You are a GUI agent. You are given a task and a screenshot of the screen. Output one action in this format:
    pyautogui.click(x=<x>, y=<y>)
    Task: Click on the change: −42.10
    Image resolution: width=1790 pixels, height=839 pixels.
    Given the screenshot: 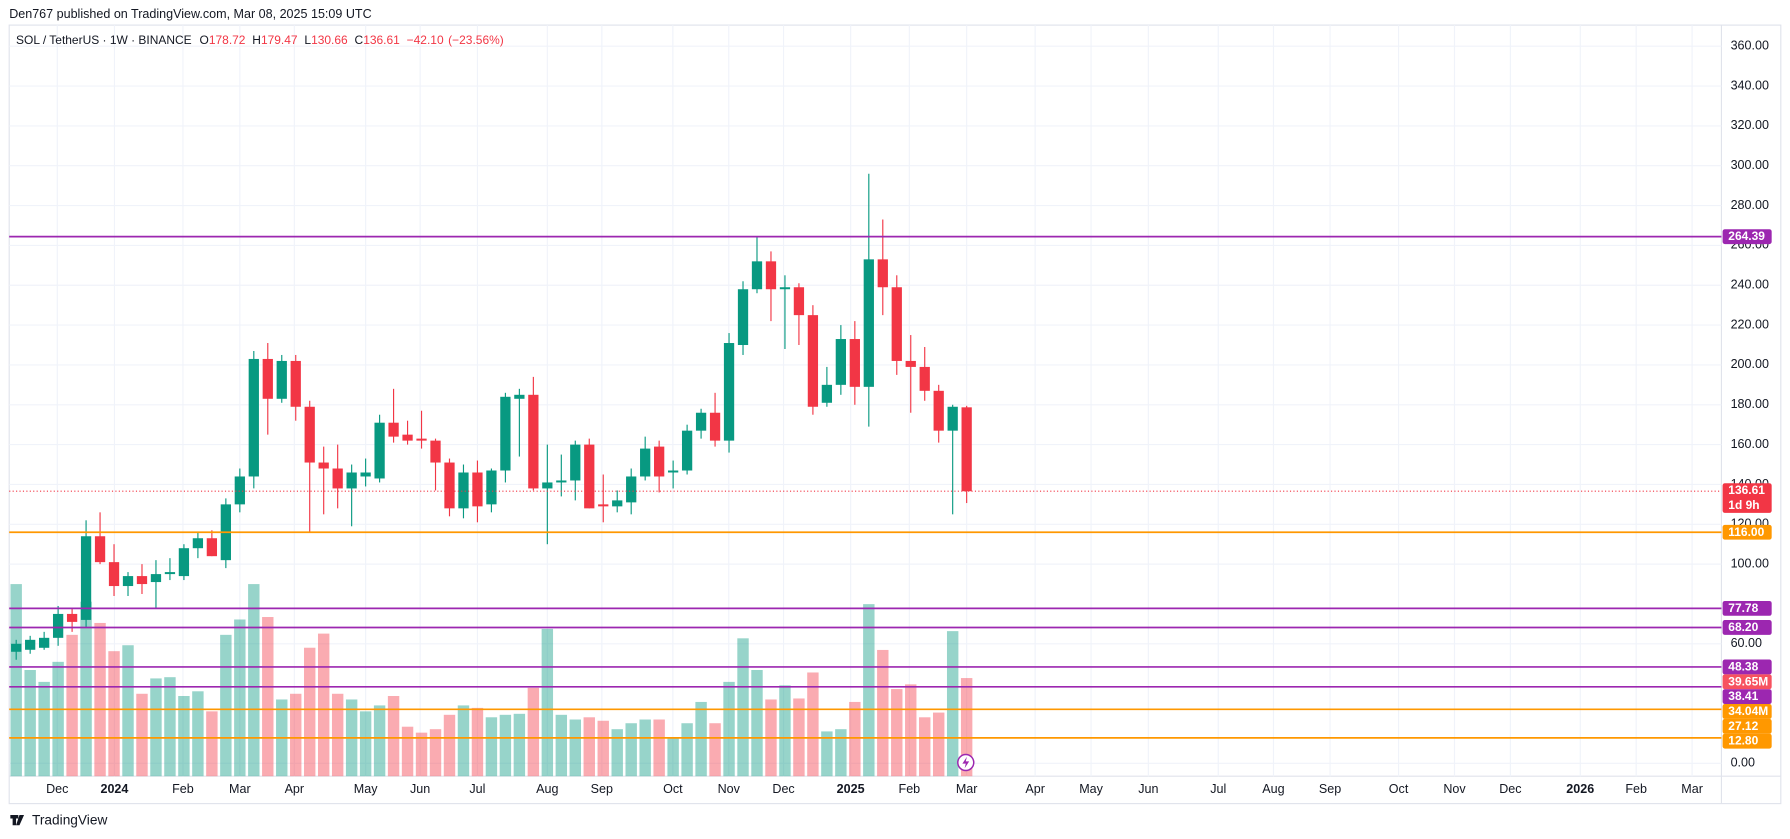 What is the action you would take?
    pyautogui.click(x=425, y=40)
    